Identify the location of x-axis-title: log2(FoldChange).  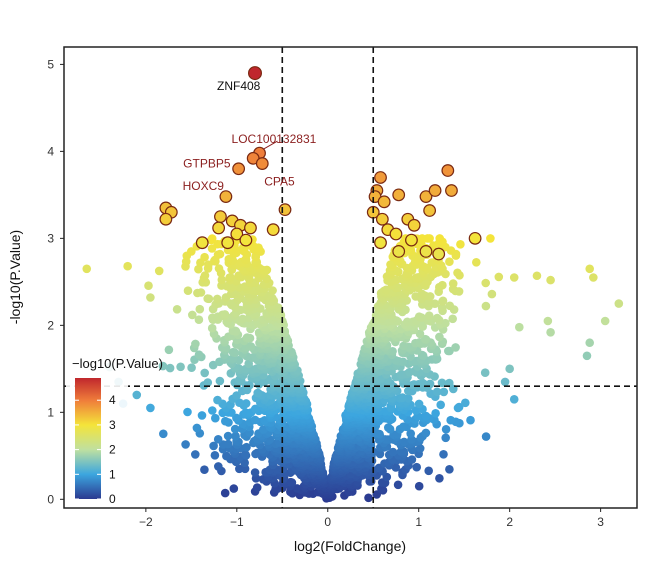
(350, 546).